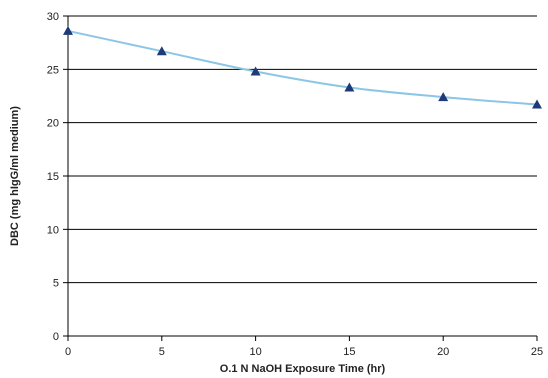  Describe the element at coordinates (53, 70) in the screenshot. I see `y-tick-label-25: 25` at that location.